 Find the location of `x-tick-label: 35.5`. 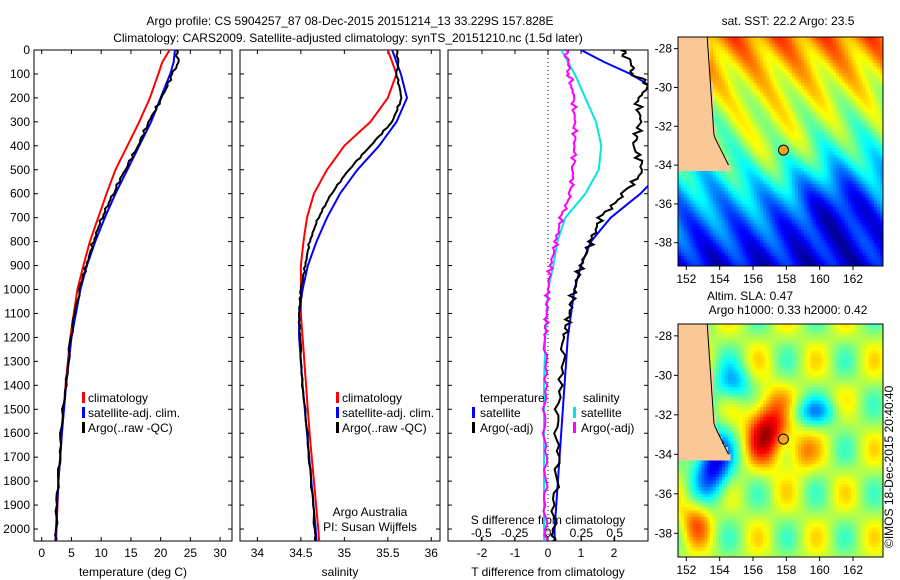

x-tick-label: 35.5 is located at coordinates (388, 553).